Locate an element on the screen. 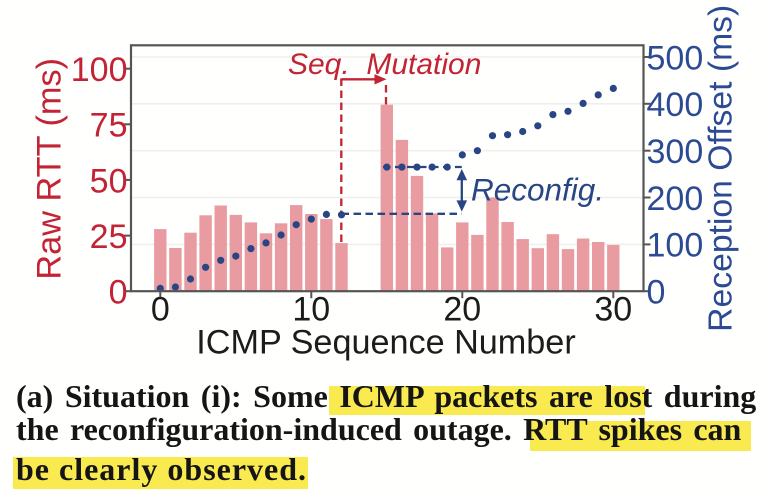 Image resolution: width=766 pixels, height=496 pixels. svg-text: 300 is located at coordinates (675, 152).